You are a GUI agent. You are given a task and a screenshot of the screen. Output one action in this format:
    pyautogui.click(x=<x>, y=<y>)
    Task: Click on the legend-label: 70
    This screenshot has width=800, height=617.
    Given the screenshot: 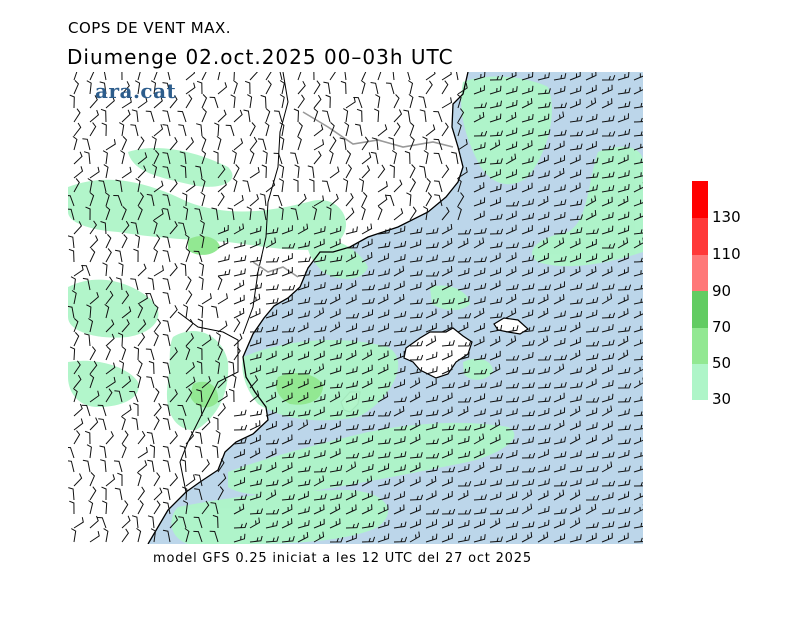 What is the action you would take?
    pyautogui.click(x=722, y=327)
    